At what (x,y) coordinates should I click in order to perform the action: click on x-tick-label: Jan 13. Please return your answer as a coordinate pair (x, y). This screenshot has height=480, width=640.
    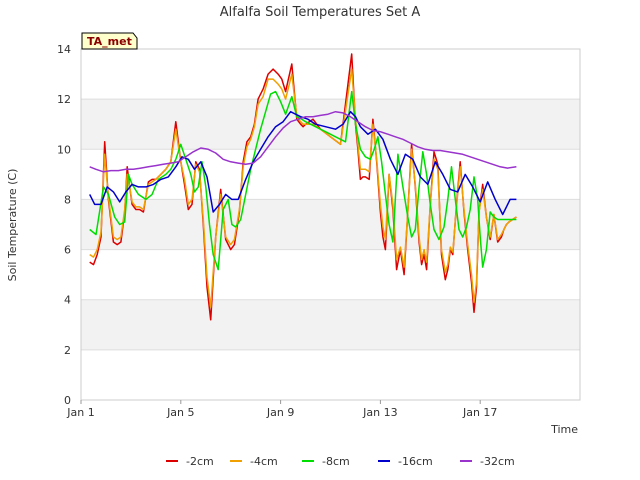
    Looking at the image, I should click on (379, 412).